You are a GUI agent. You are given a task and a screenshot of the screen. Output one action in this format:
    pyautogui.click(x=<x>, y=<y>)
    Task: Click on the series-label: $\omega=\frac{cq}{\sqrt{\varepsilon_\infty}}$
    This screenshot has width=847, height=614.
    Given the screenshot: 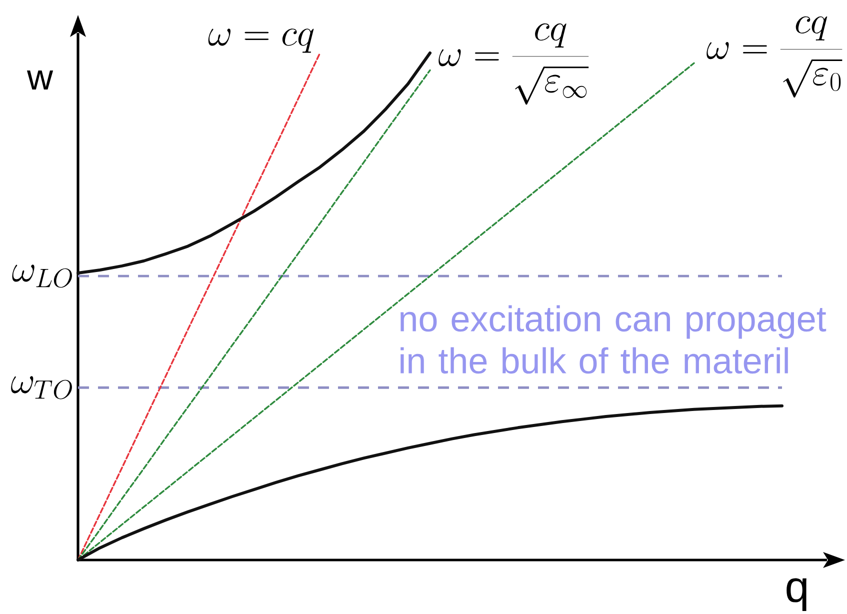 What is the action you would take?
    pyautogui.click(x=513, y=64)
    